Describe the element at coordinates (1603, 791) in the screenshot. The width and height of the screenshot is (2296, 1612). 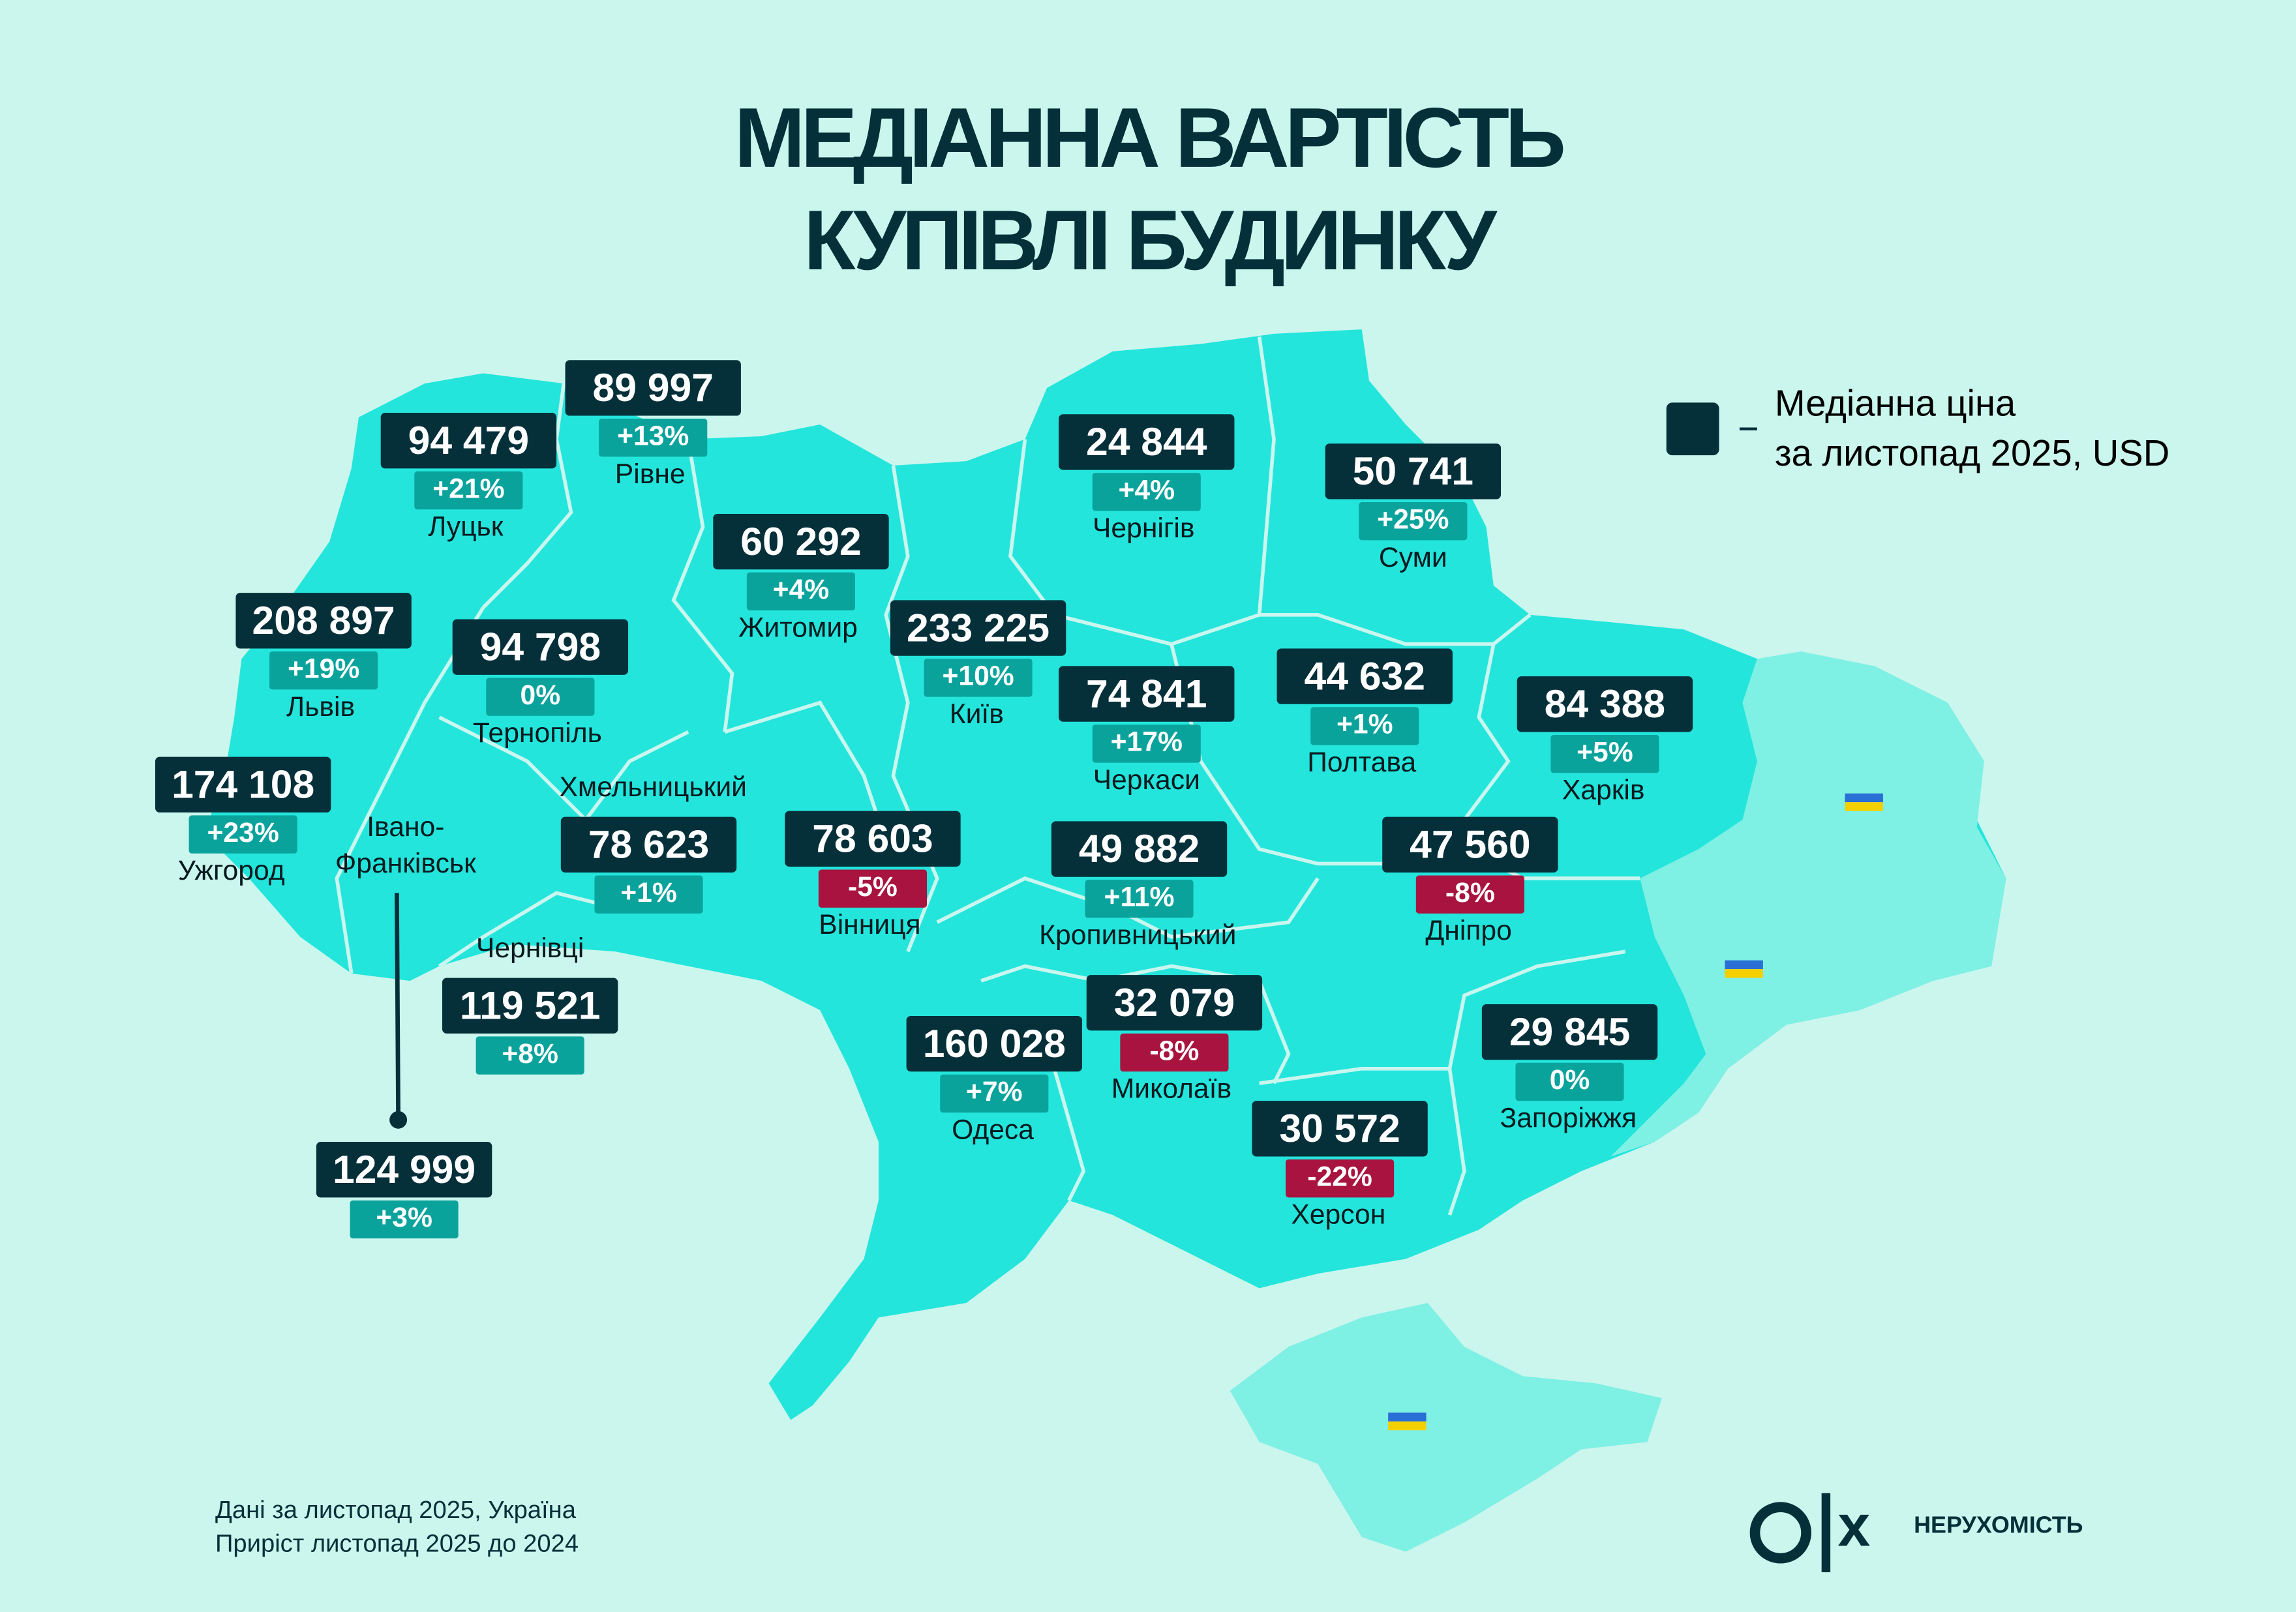
I see `city-name: Харків` at that location.